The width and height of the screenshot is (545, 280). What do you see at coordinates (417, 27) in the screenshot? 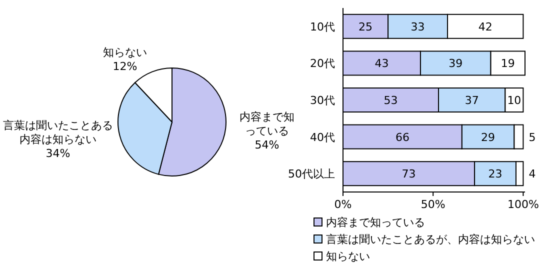
I see `data-label: 33` at bounding box center [417, 27].